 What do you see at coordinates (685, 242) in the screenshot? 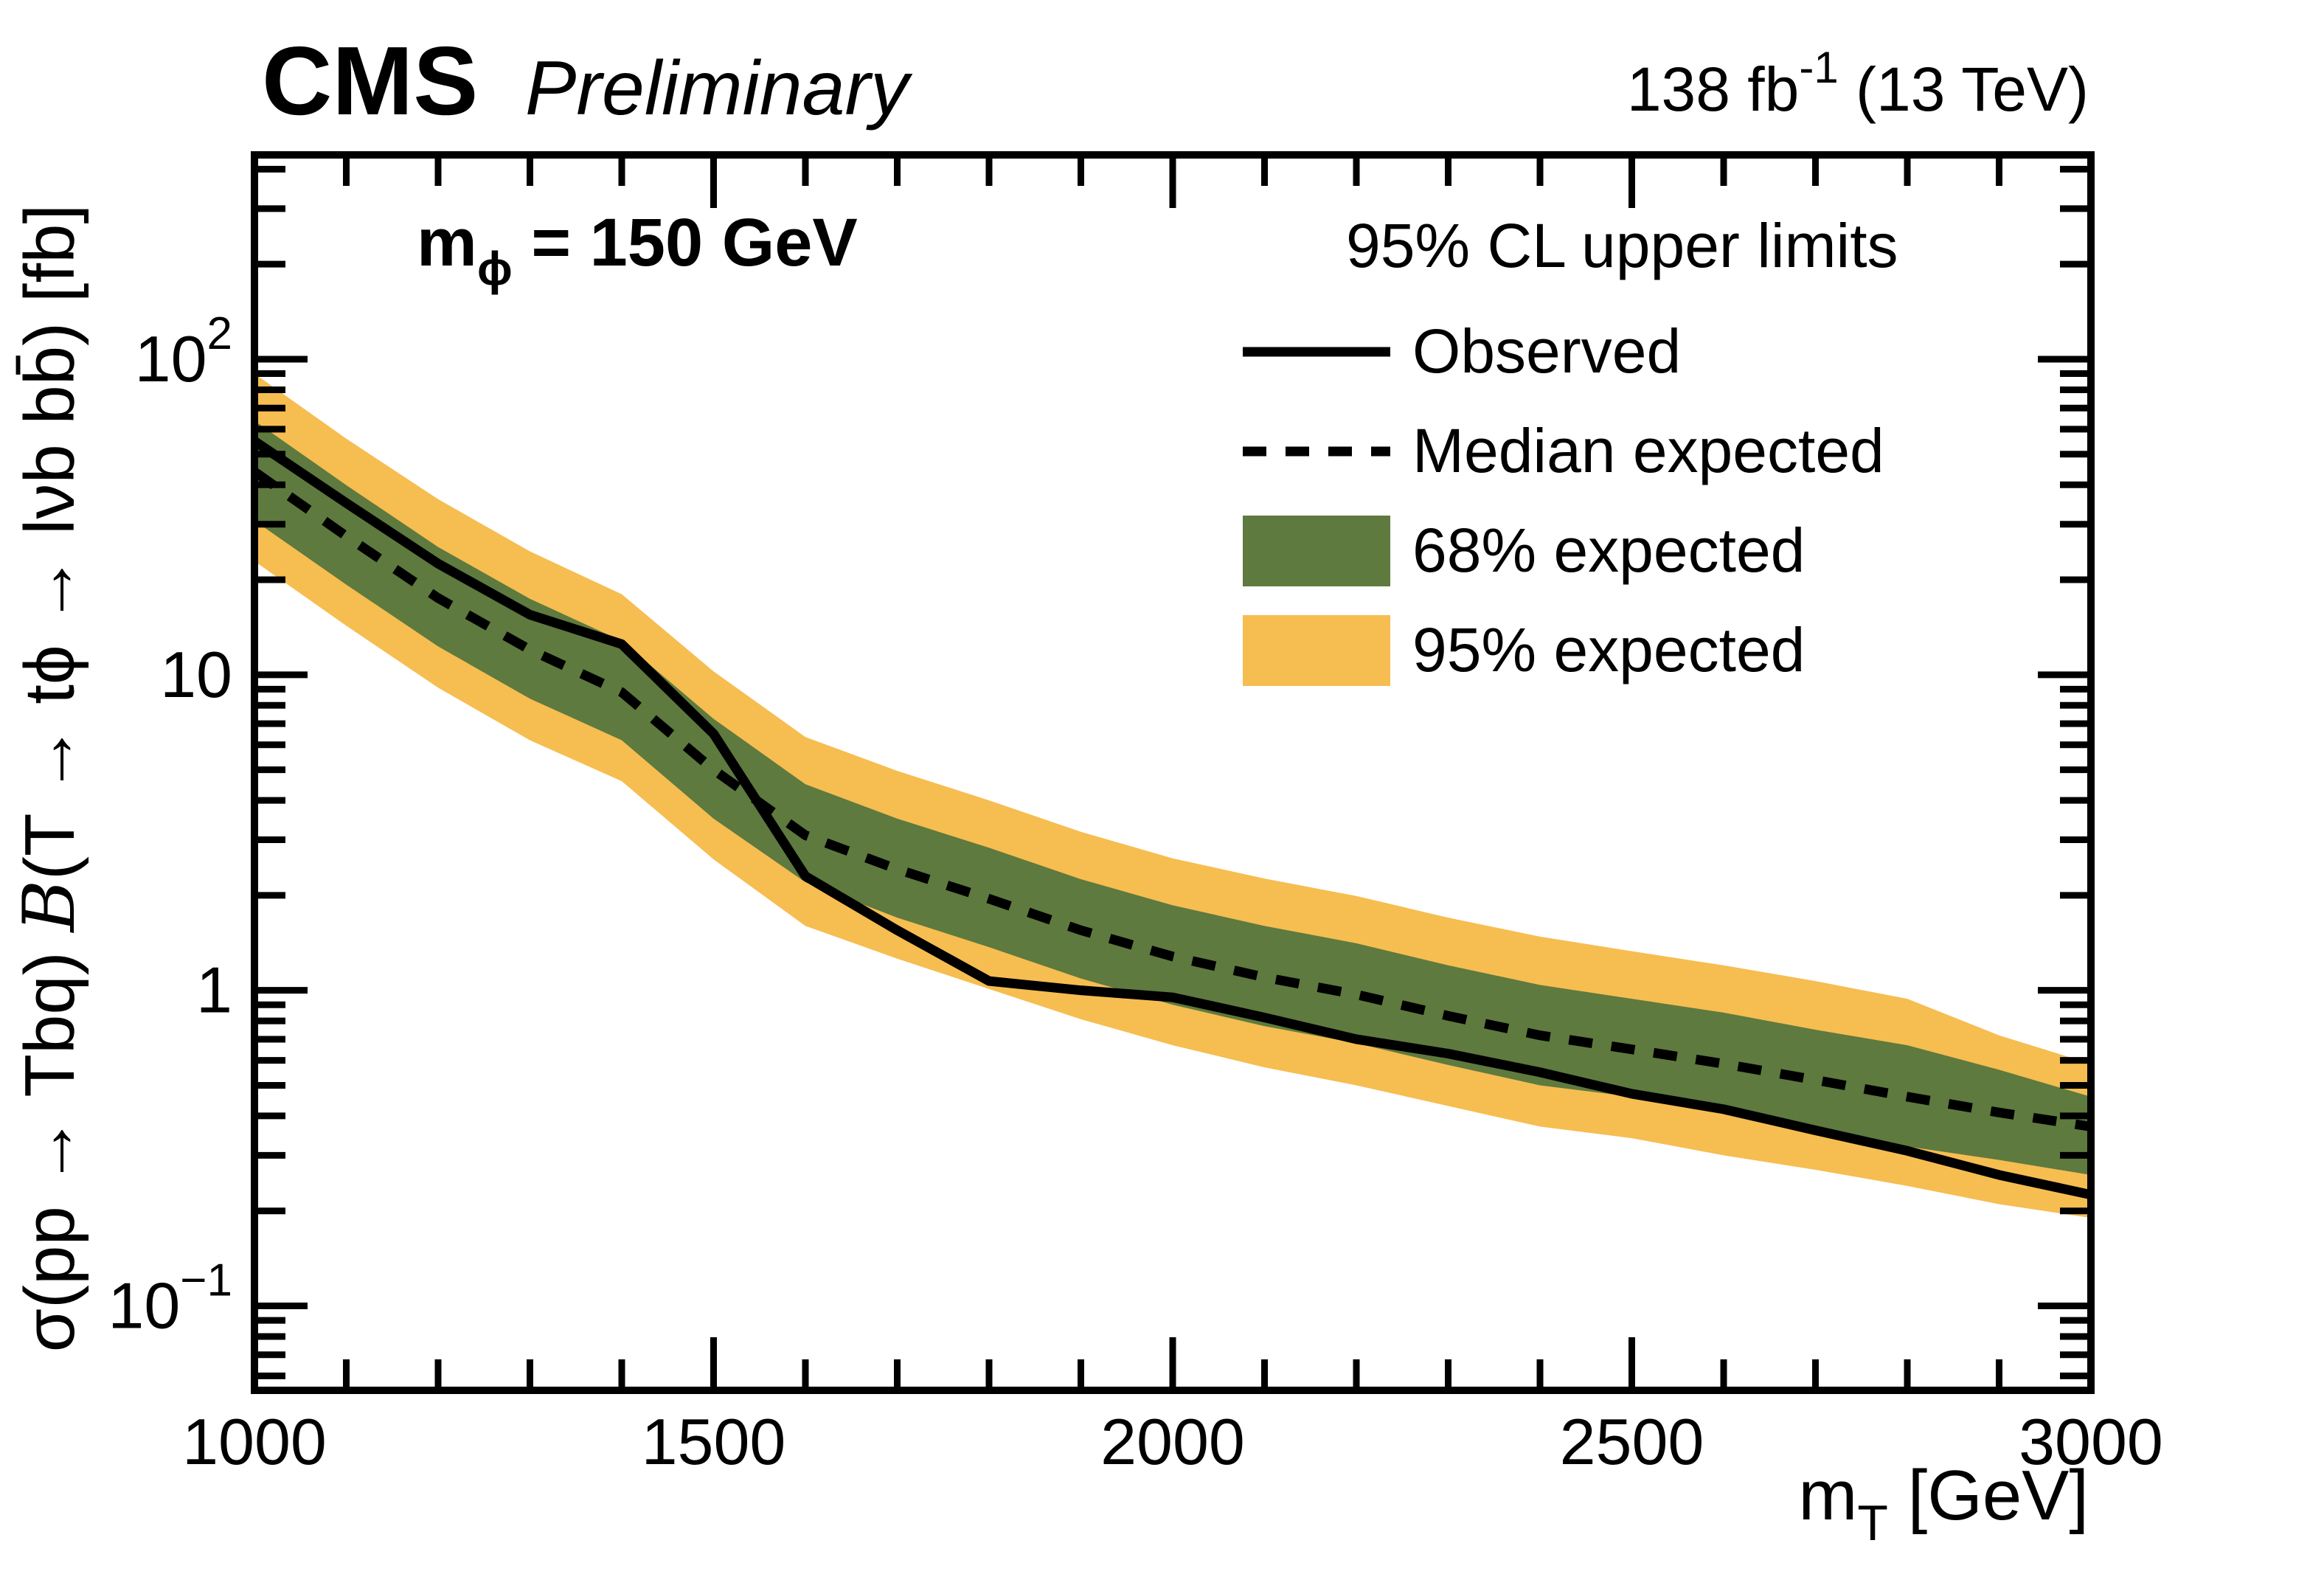
I see `mass-value: = 150 GeV` at bounding box center [685, 242].